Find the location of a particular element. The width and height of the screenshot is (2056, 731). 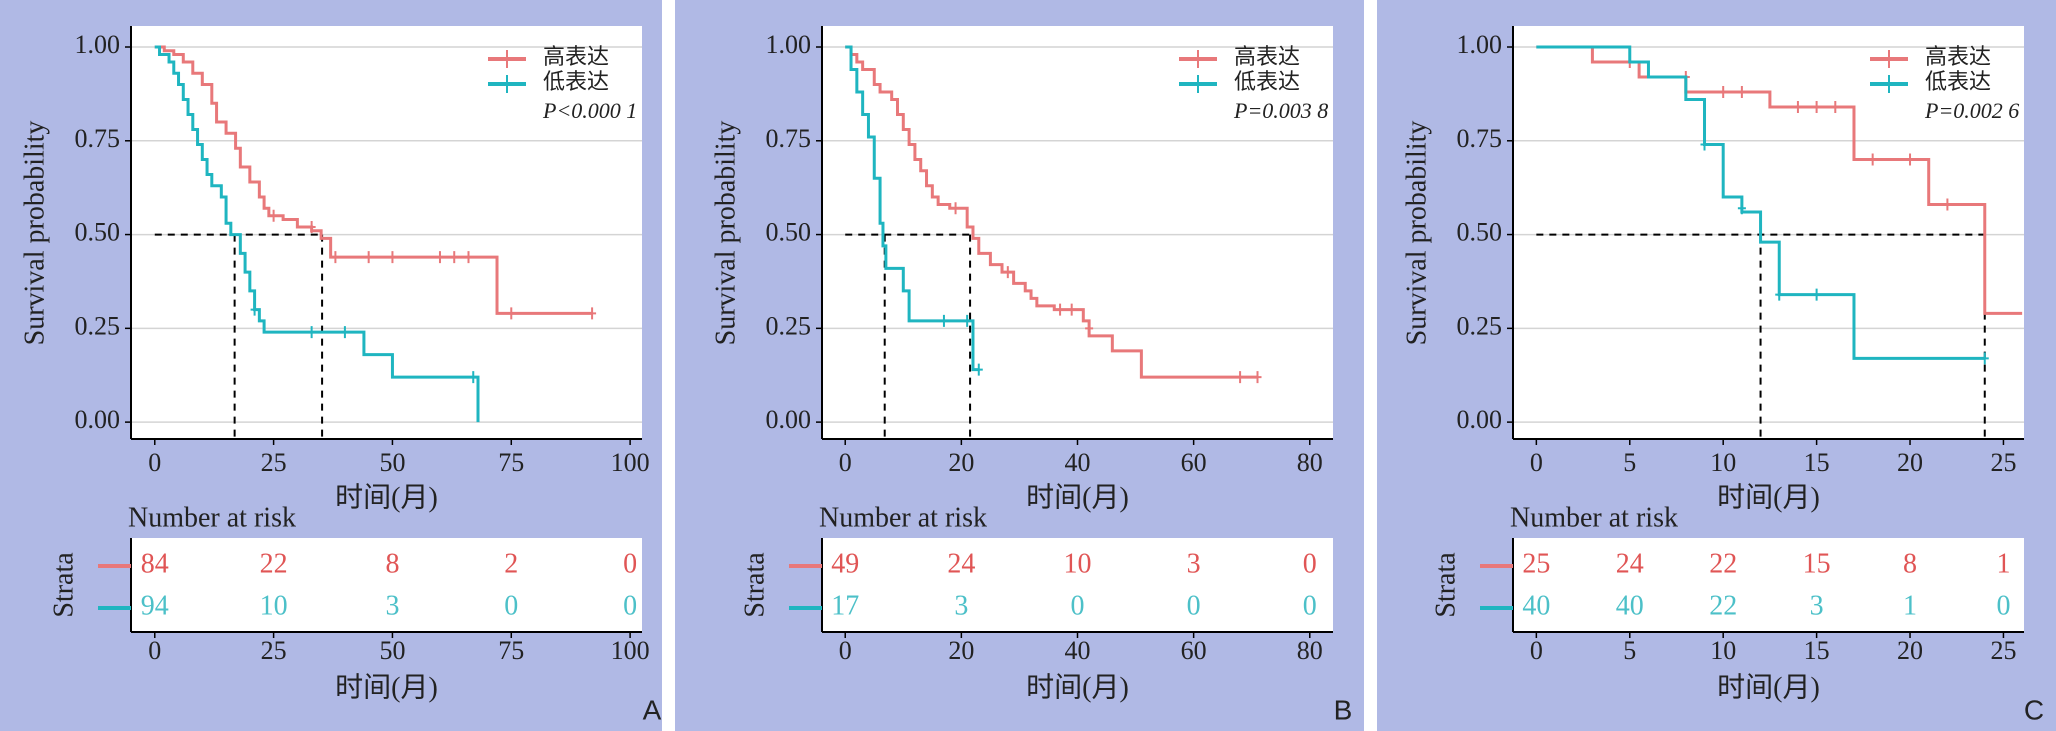

plot-area is located at coordinates (386, 232).